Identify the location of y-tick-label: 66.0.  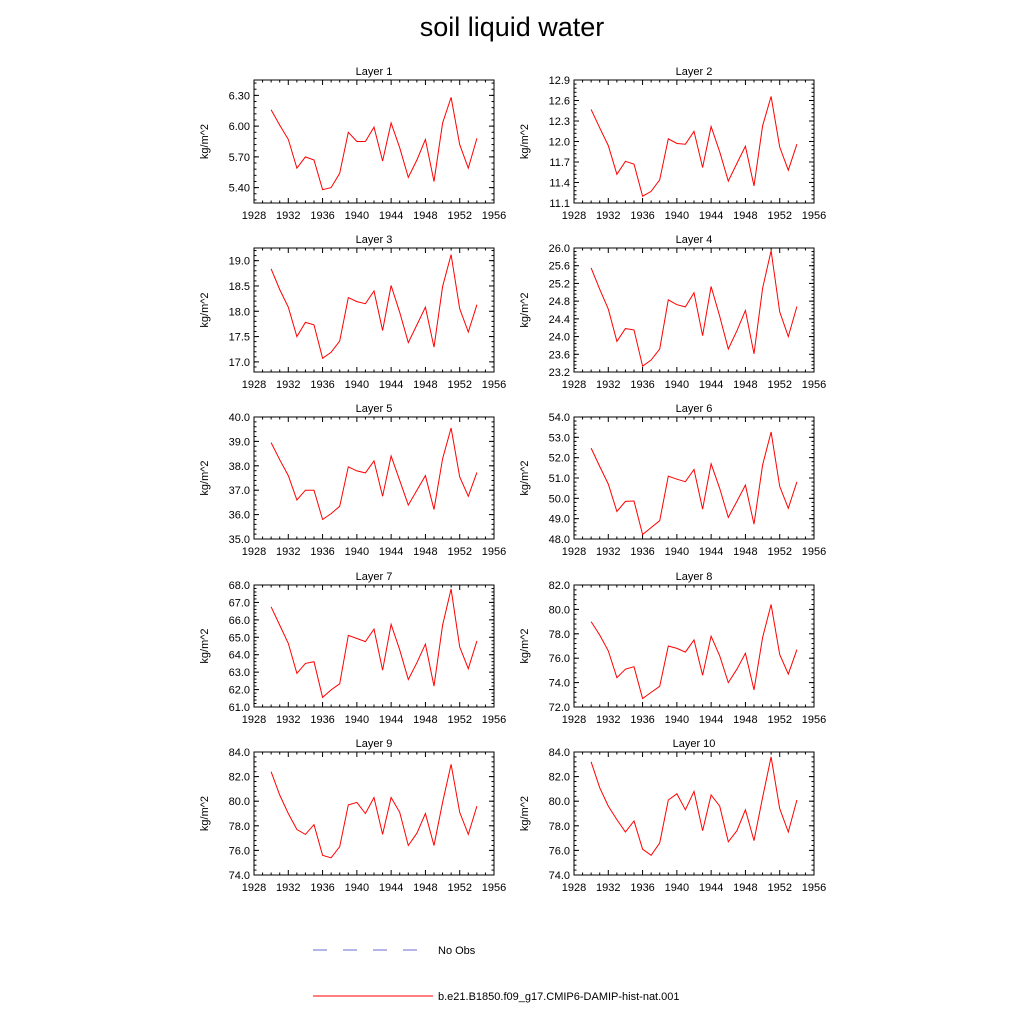
(239, 621).